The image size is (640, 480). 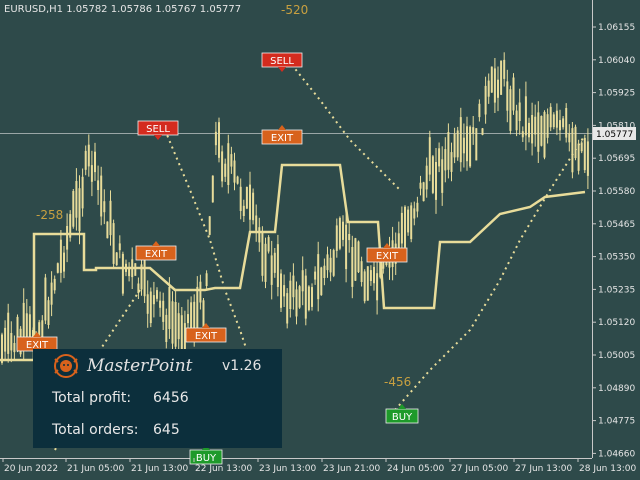 What do you see at coordinates (397, 382) in the screenshot?
I see `trade-result-3: -456` at bounding box center [397, 382].